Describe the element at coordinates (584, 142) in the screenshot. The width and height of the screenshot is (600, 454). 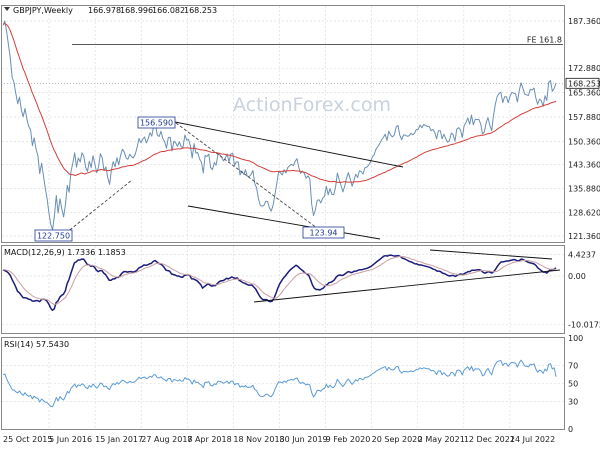
I see `y-tick-label: 150.360` at that location.